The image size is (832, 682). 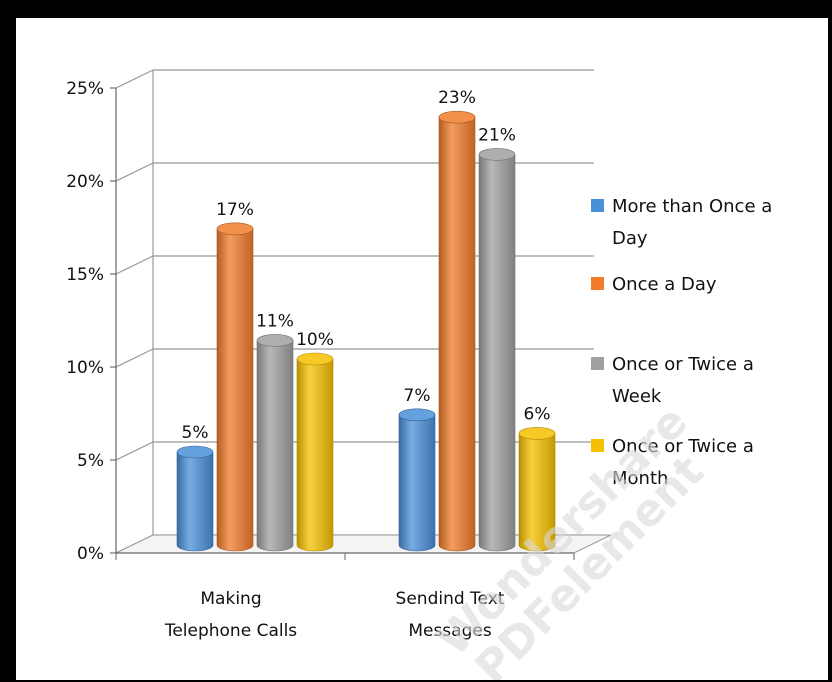 I want to click on y-tick-label: 0%, so click(x=90, y=554).